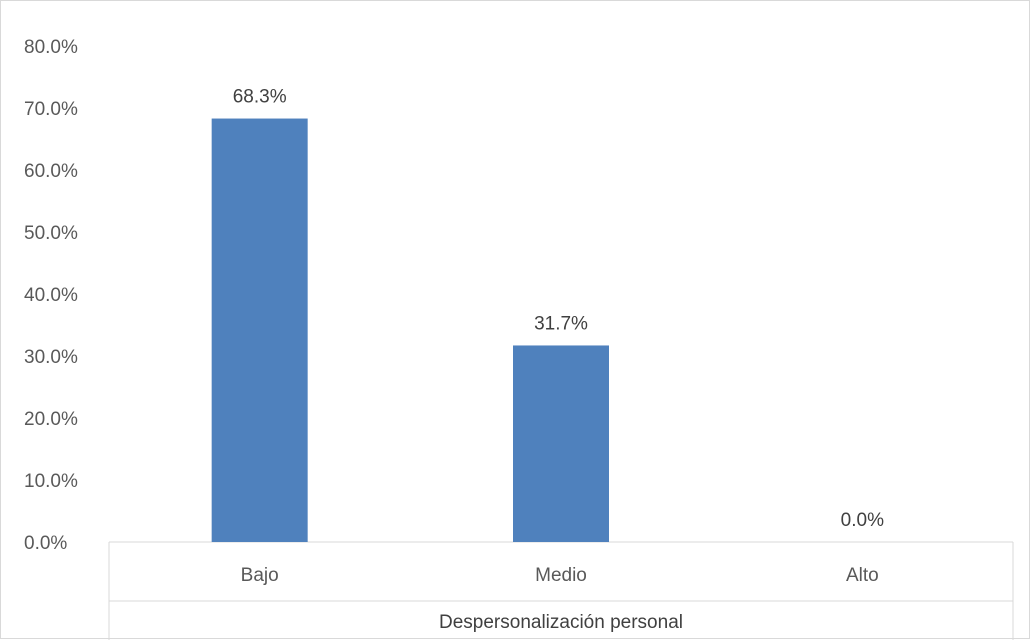  What do you see at coordinates (561, 443) in the screenshot?
I see `bar-medio` at bounding box center [561, 443].